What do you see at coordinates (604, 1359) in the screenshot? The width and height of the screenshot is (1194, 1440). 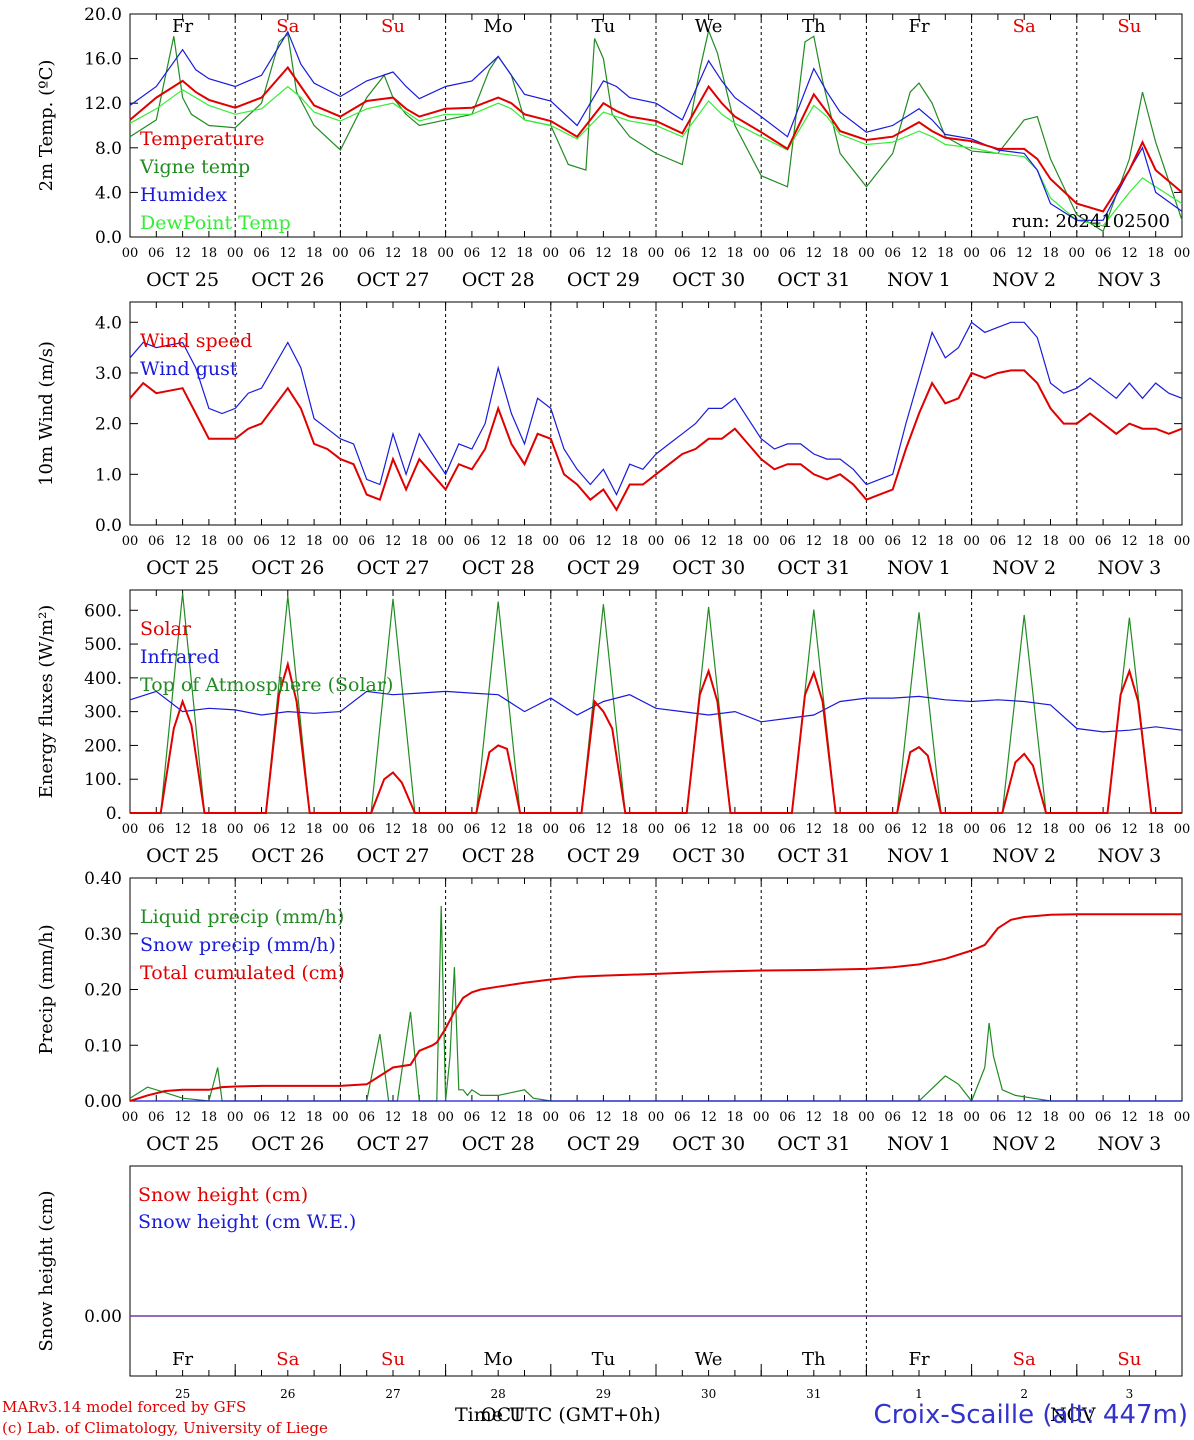 I see `weekday-label: Tu` at bounding box center [604, 1359].